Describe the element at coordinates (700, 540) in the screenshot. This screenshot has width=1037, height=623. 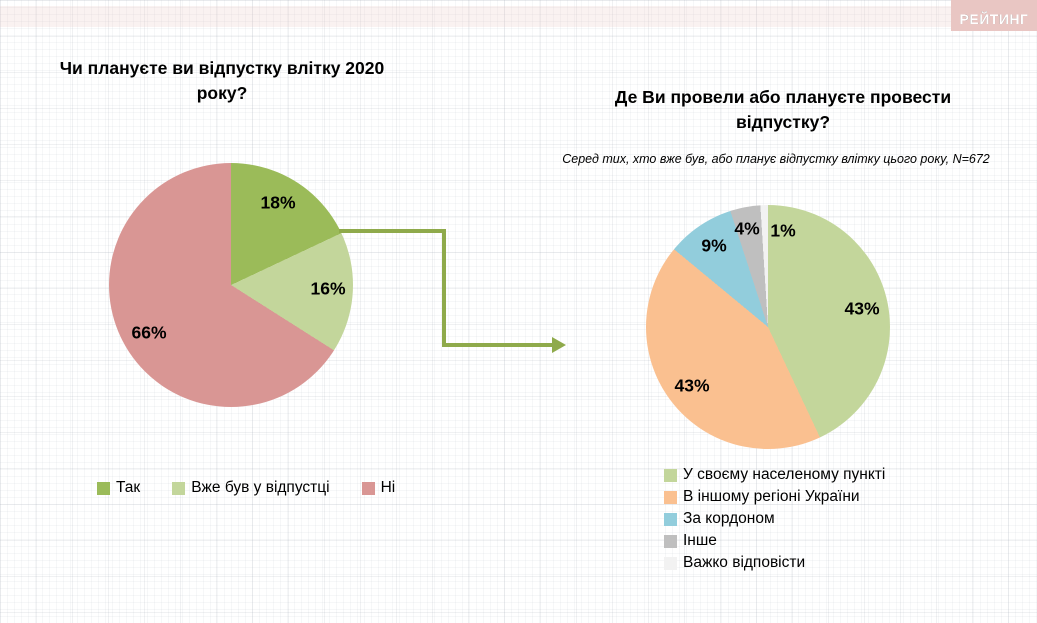
I see `legend-label-other: Інше` at that location.